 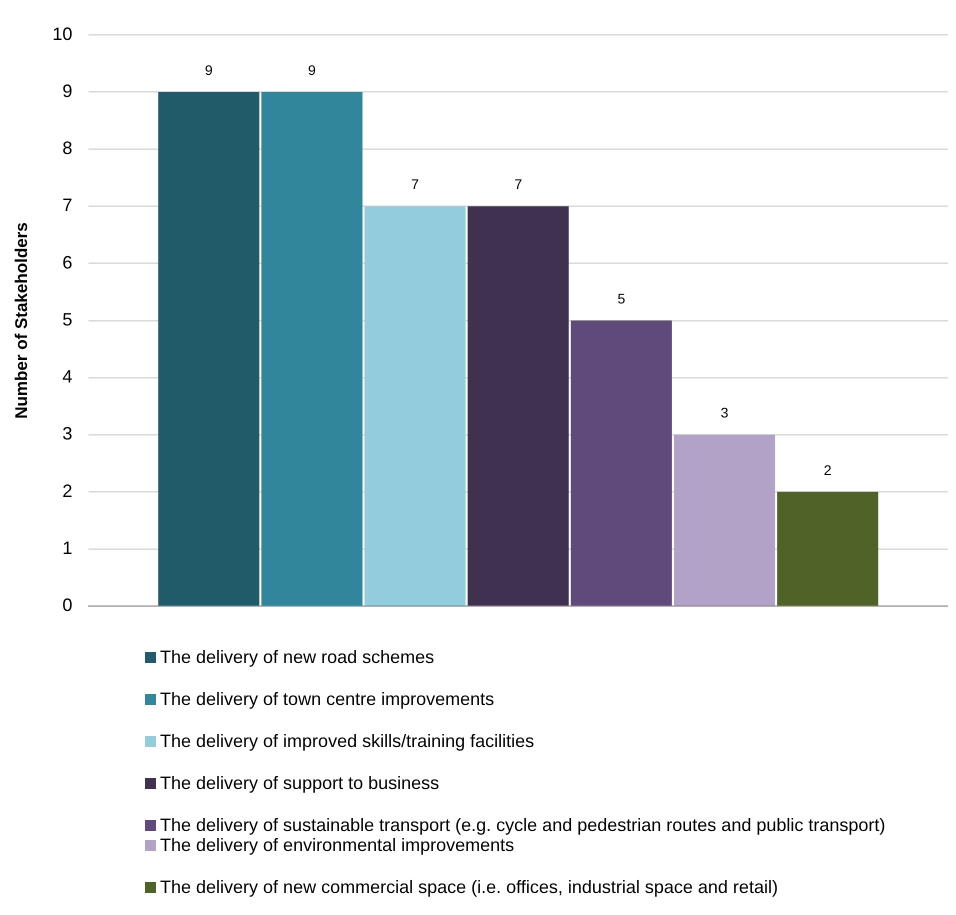 I want to click on y-tick-label: 1, so click(x=67, y=548).